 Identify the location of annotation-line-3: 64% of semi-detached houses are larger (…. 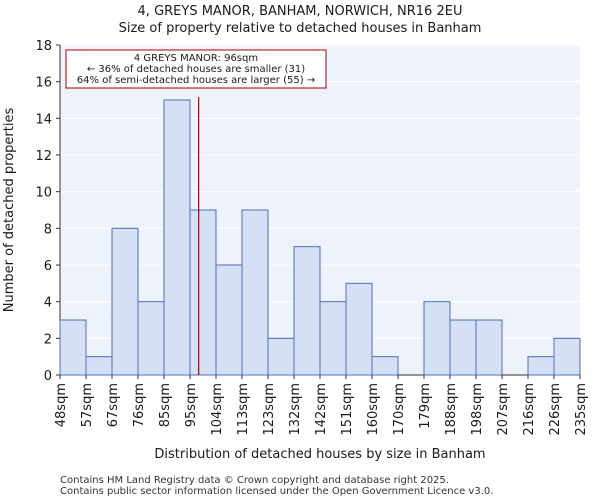
(196, 80).